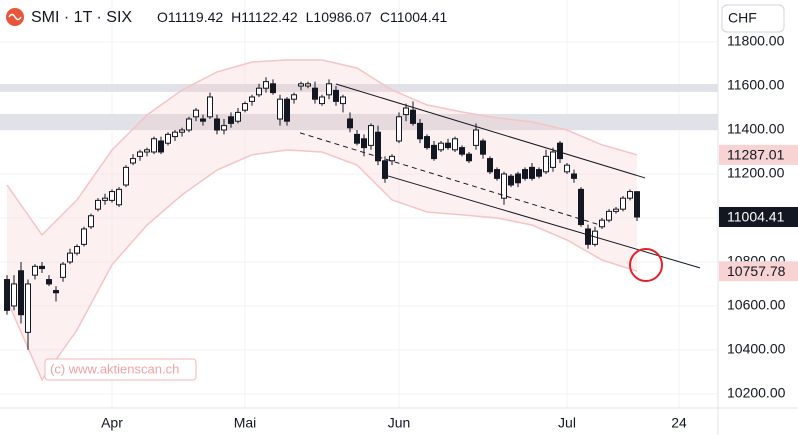  I want to click on x-tick-label: Apr, so click(112, 423).